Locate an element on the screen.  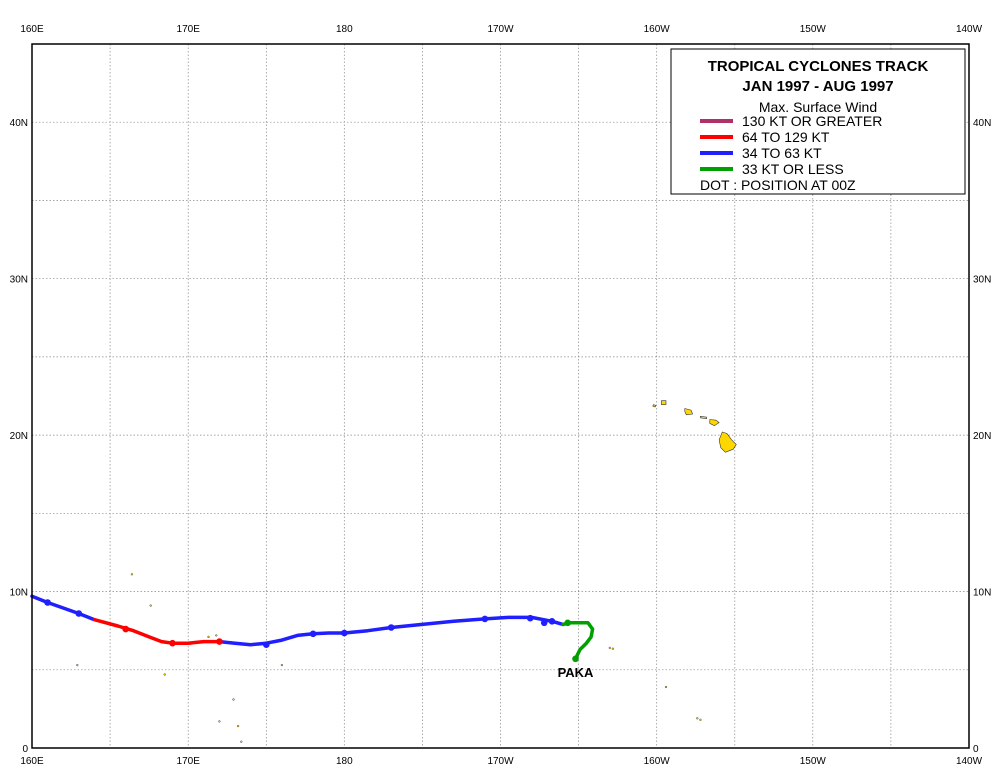
storm-tracks: PAKA is located at coordinates (312, 637).